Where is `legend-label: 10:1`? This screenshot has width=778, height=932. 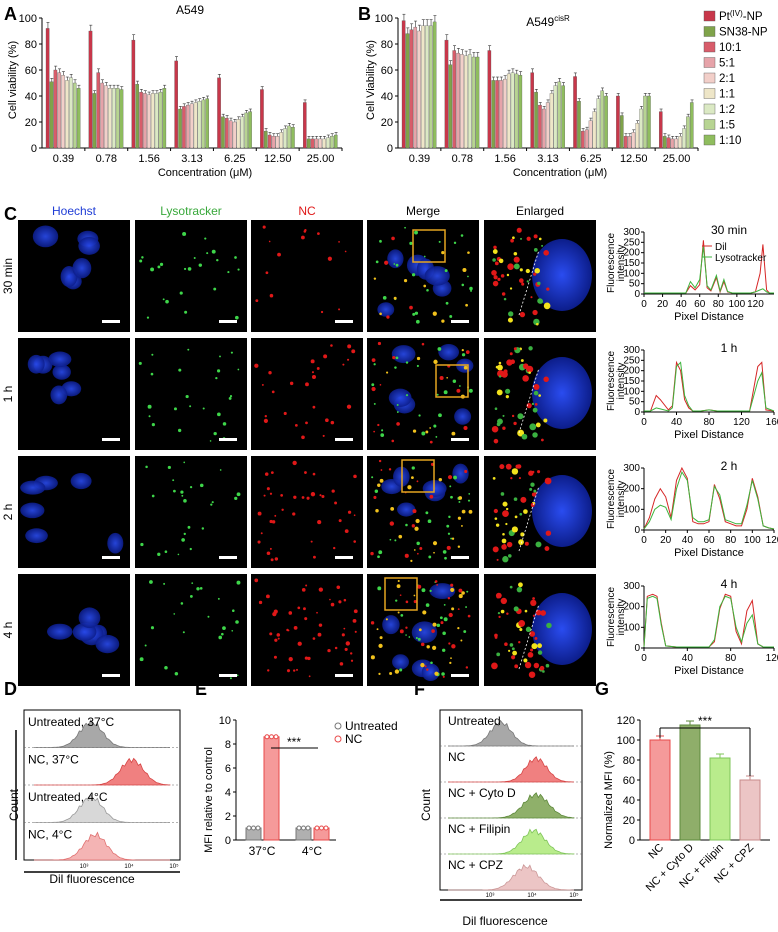 legend-label: 10:1 is located at coordinates (730, 48).